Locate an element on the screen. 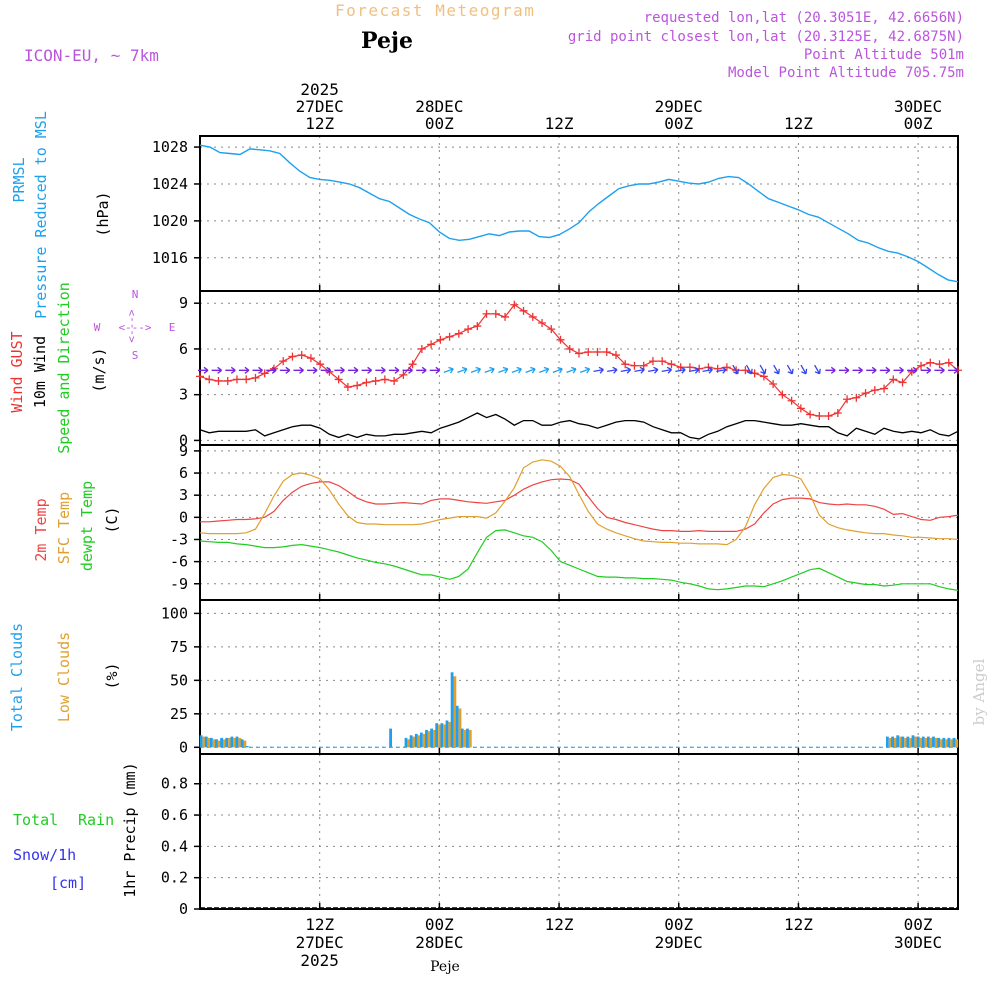 This screenshot has width=1000, height=1000. precip-snow-label: Snow/1h is located at coordinates (44, 855).